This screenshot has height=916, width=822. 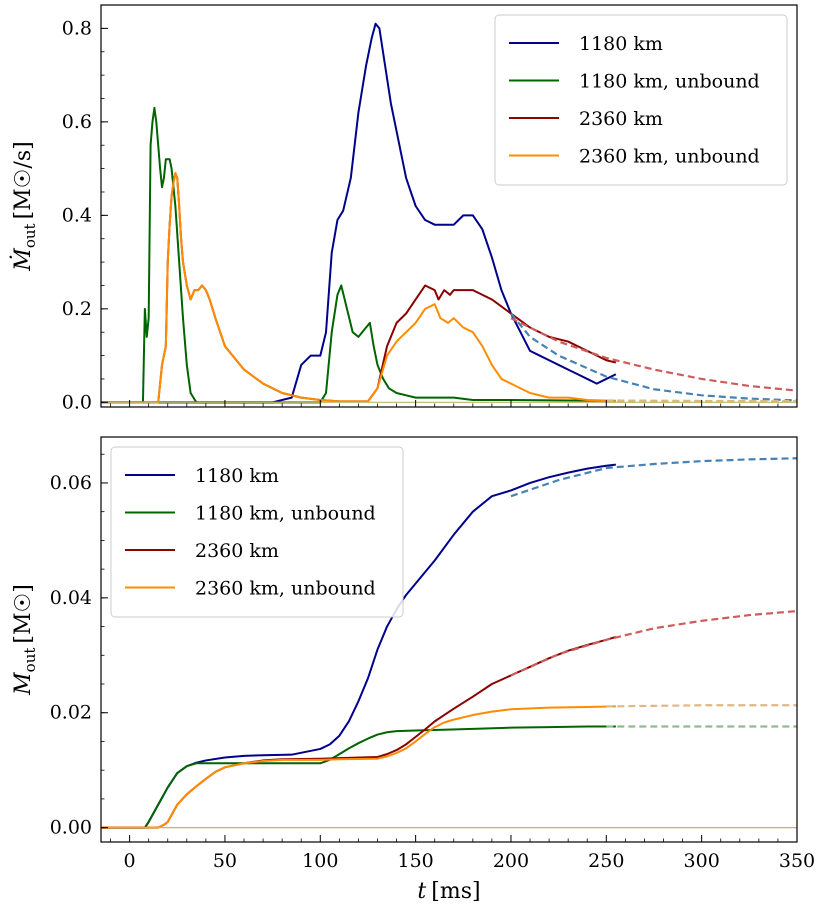 What do you see at coordinates (22, 260) in the screenshot?
I see `y-axis-label-main: Ṁ` at bounding box center [22, 260].